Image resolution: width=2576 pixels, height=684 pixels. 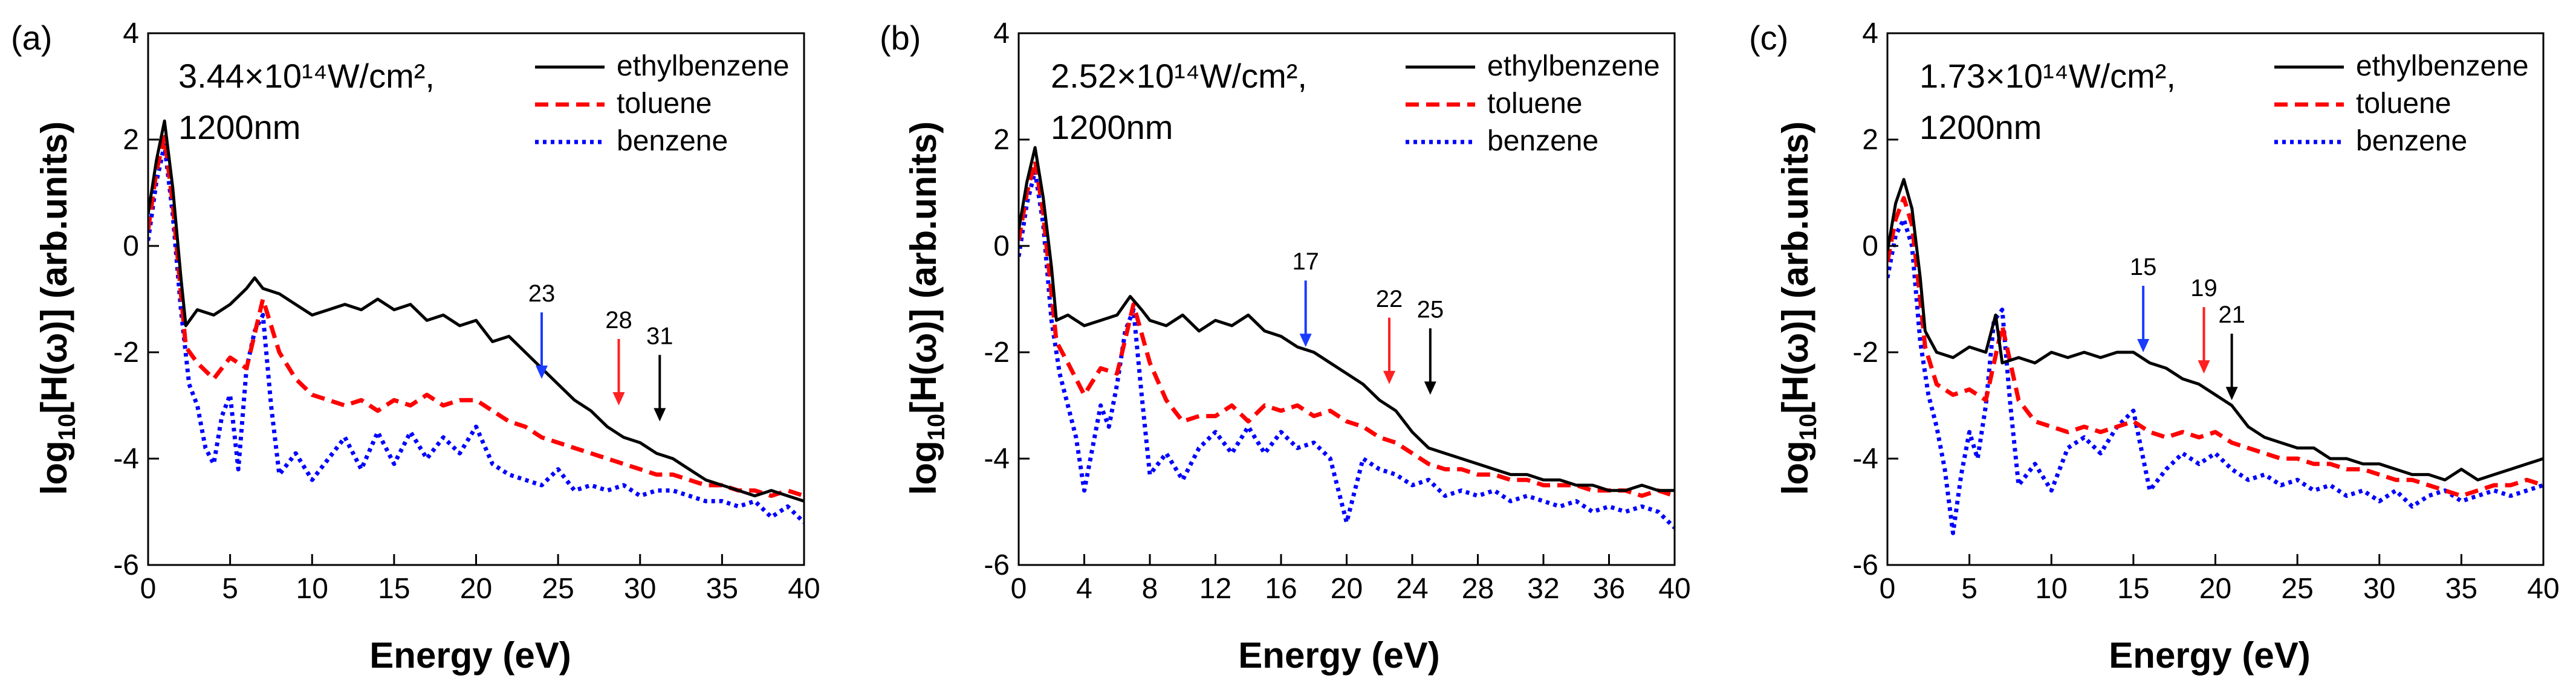 I want to click on annotation-label: 21, so click(x=2232, y=315).